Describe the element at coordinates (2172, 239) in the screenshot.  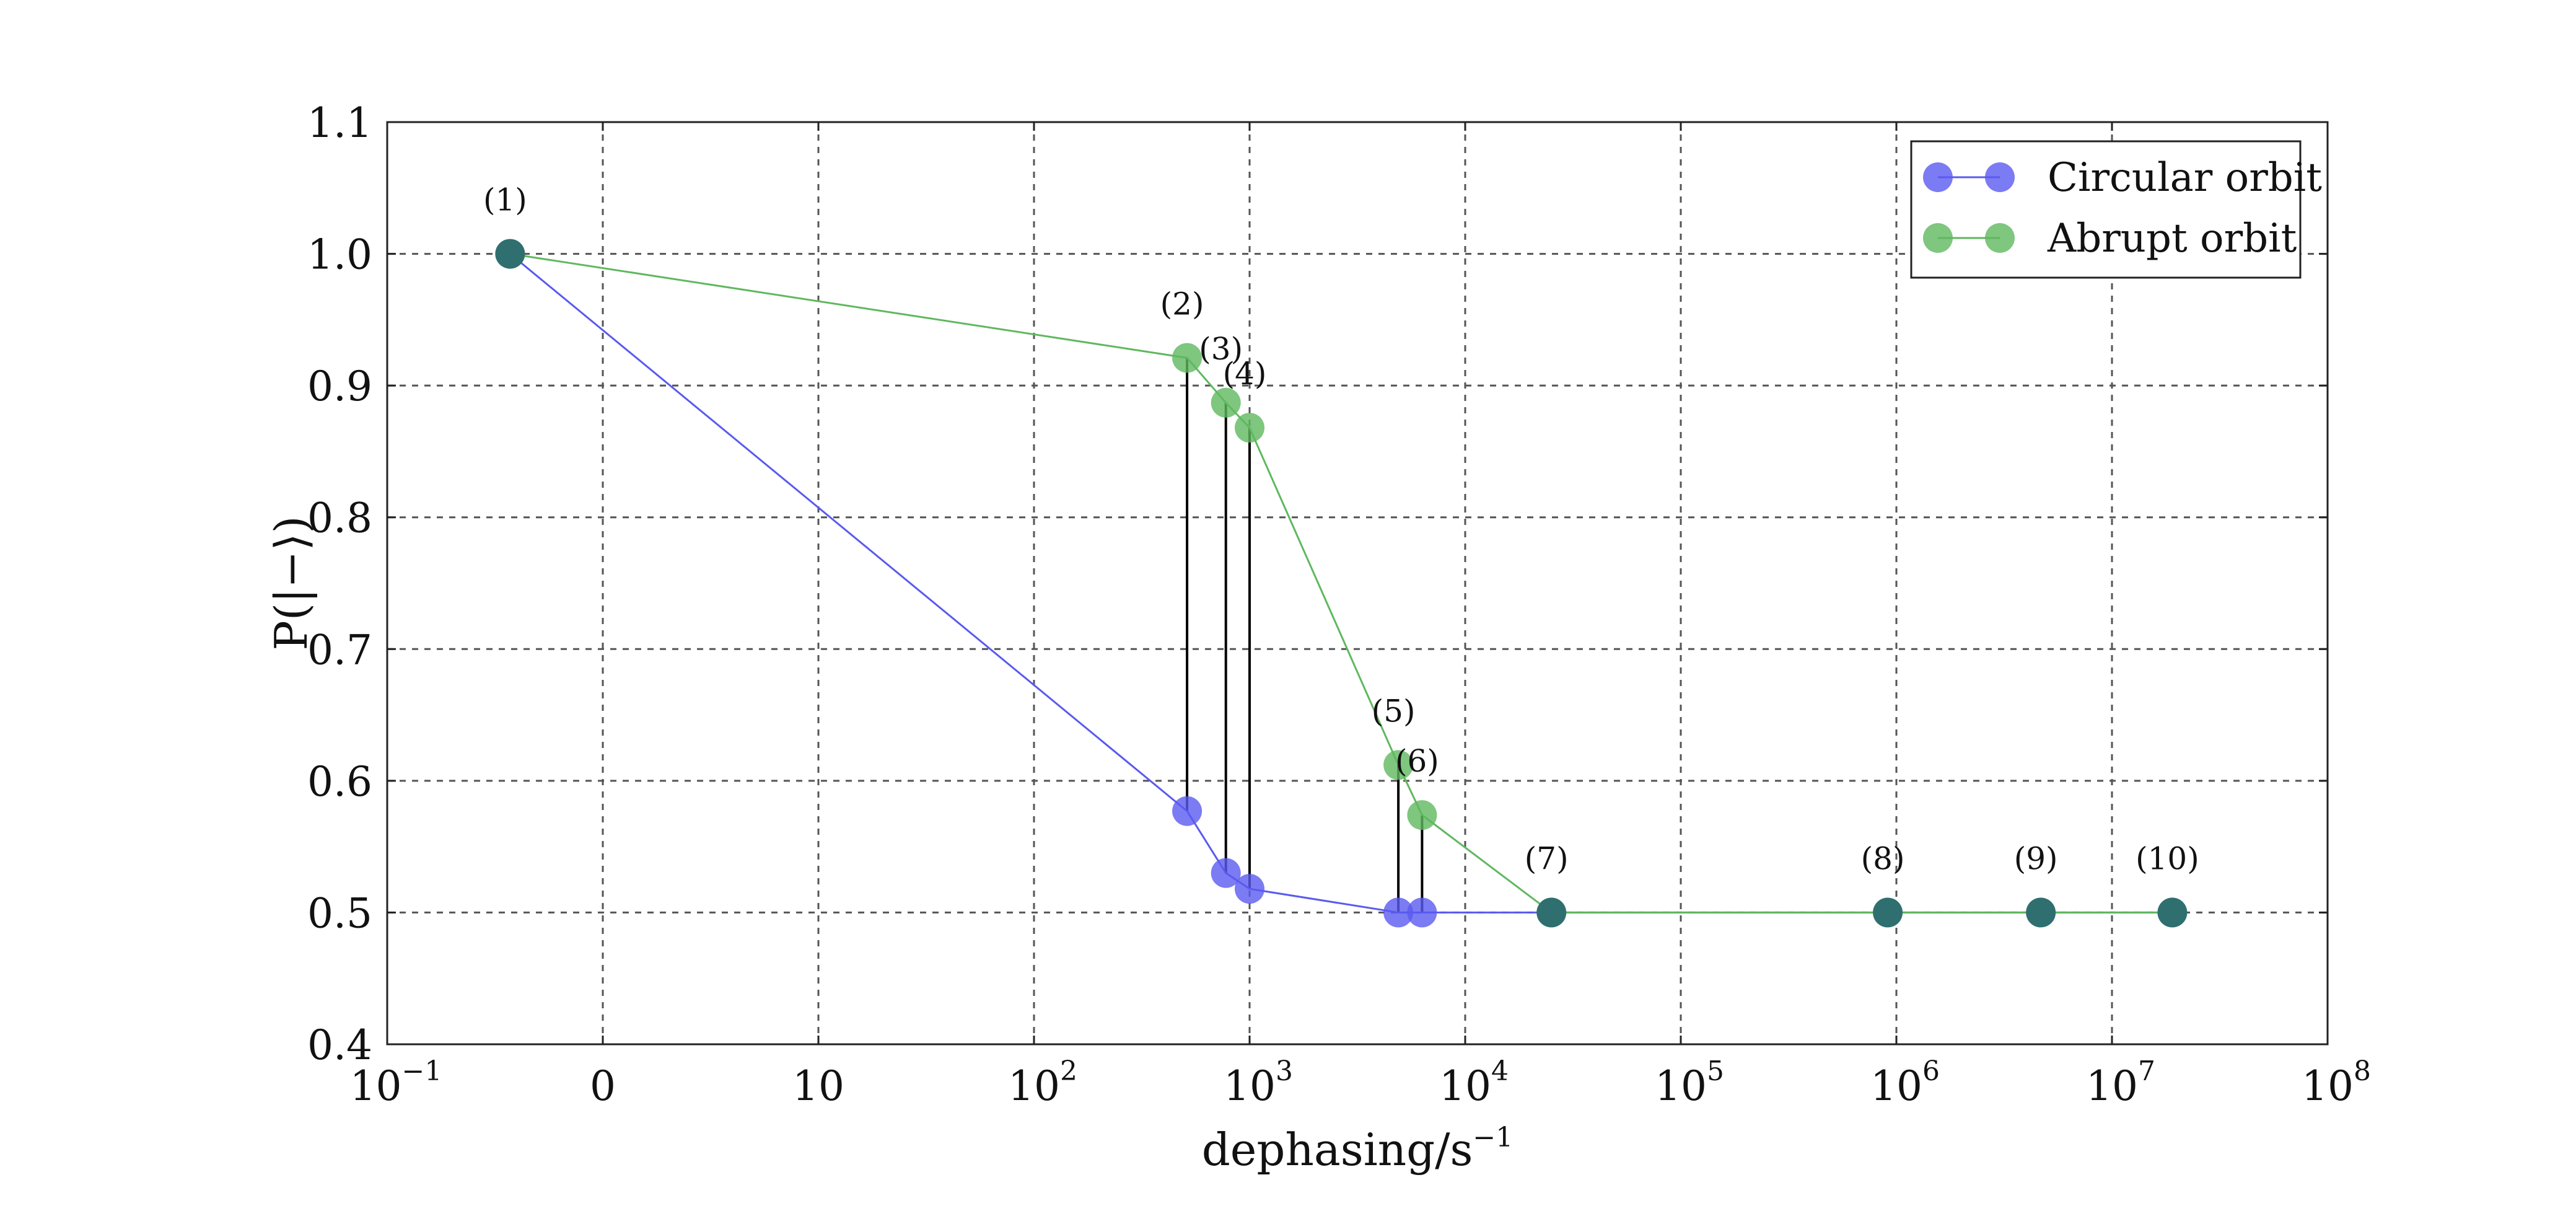
I see `legend-abrupt-label: Abrupt orbit` at that location.